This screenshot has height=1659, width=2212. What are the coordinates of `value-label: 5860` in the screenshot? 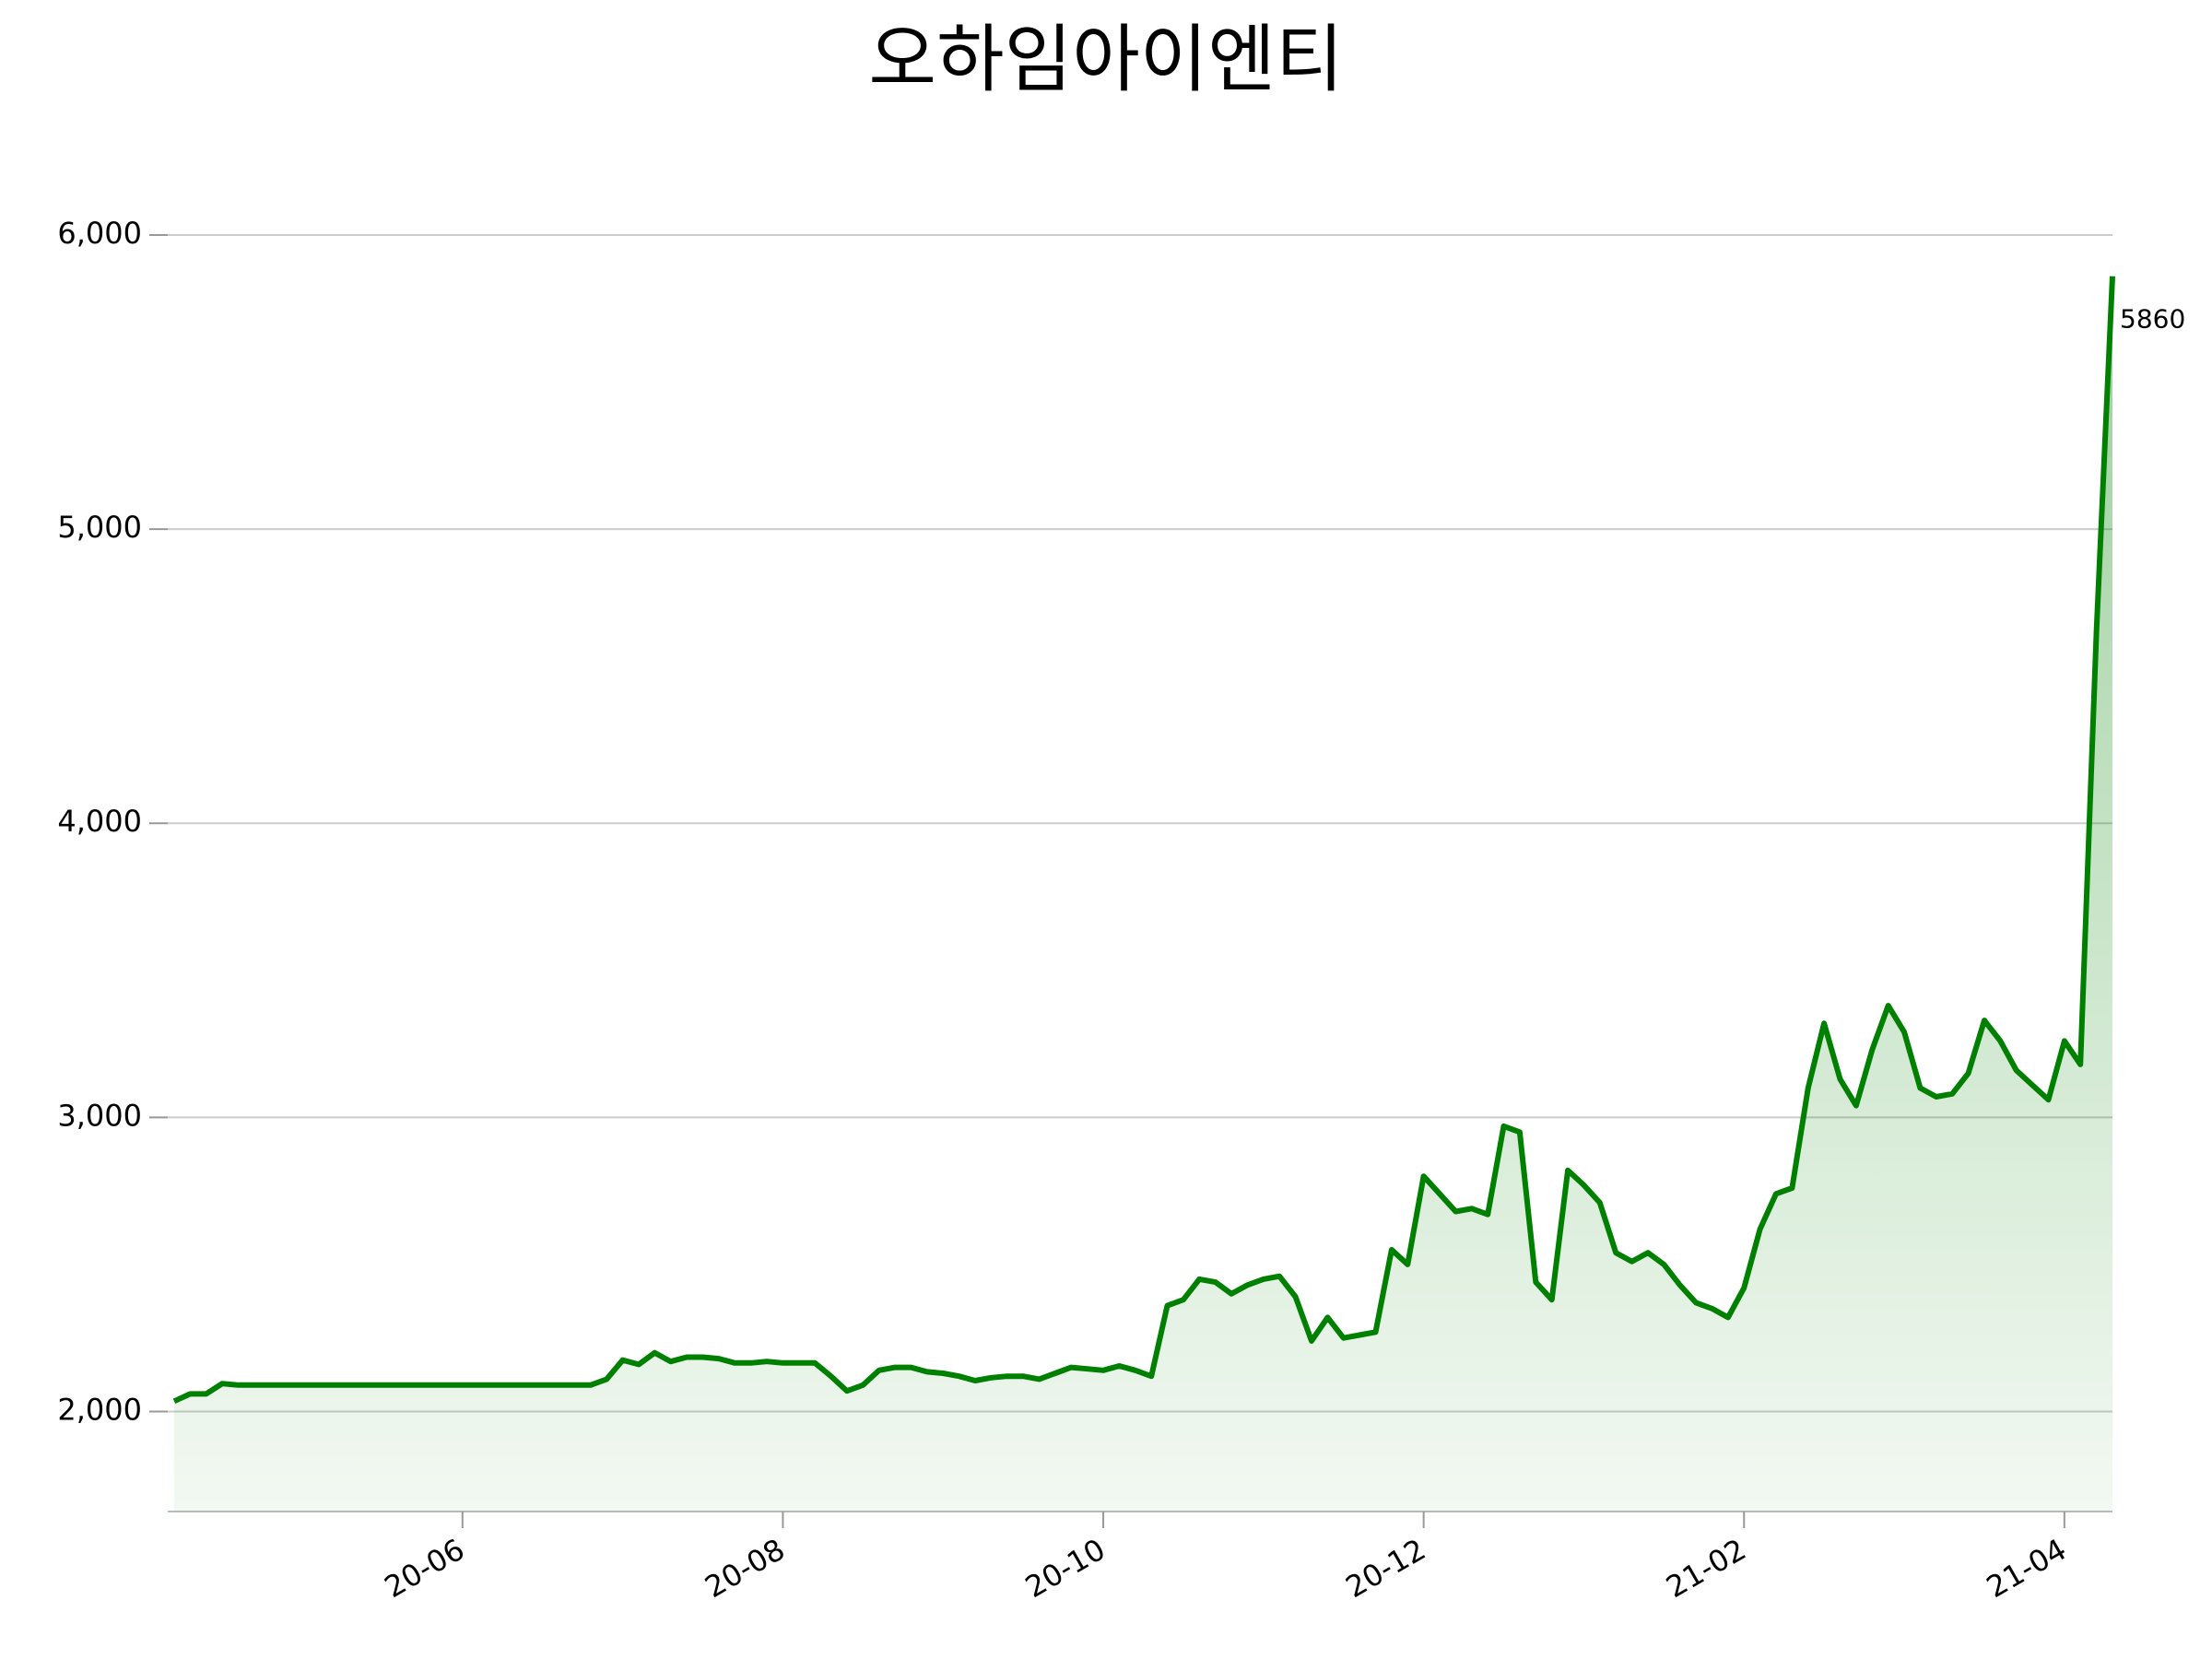 It's located at (2152, 319).